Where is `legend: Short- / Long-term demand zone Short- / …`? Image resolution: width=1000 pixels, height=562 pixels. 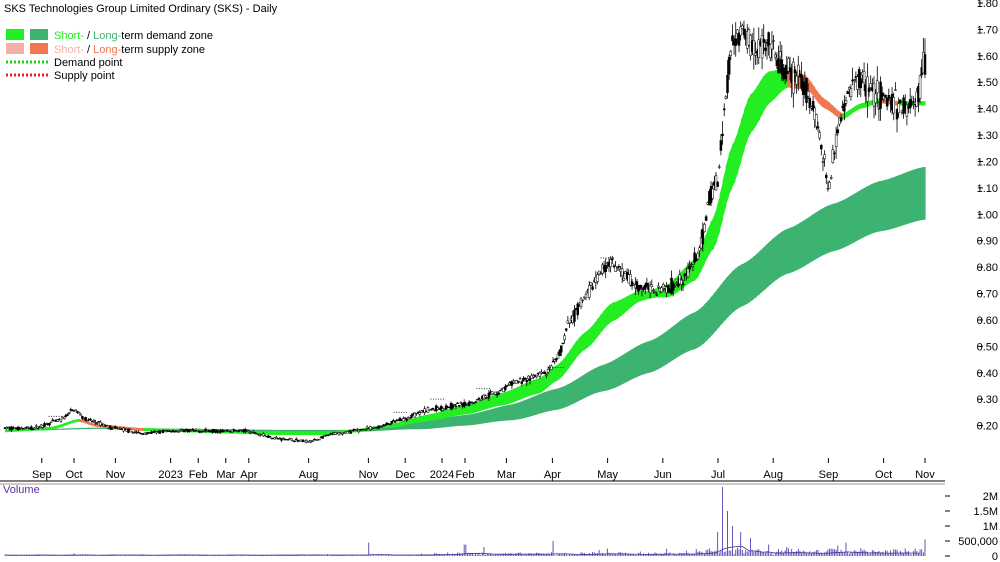
legend: Short- / Long-term demand zone Short- / … is located at coordinates (109, 55).